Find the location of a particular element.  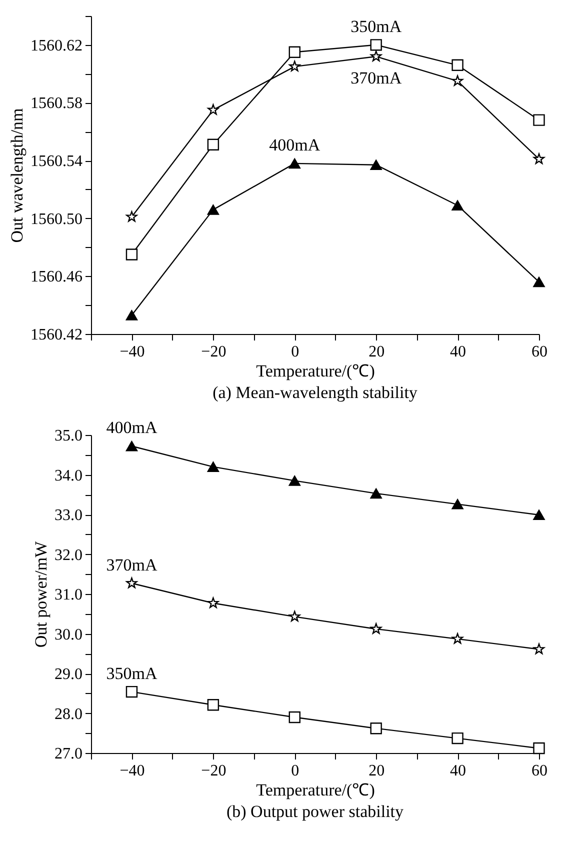

y-tick-label: 1560.54 is located at coordinates (56, 161).